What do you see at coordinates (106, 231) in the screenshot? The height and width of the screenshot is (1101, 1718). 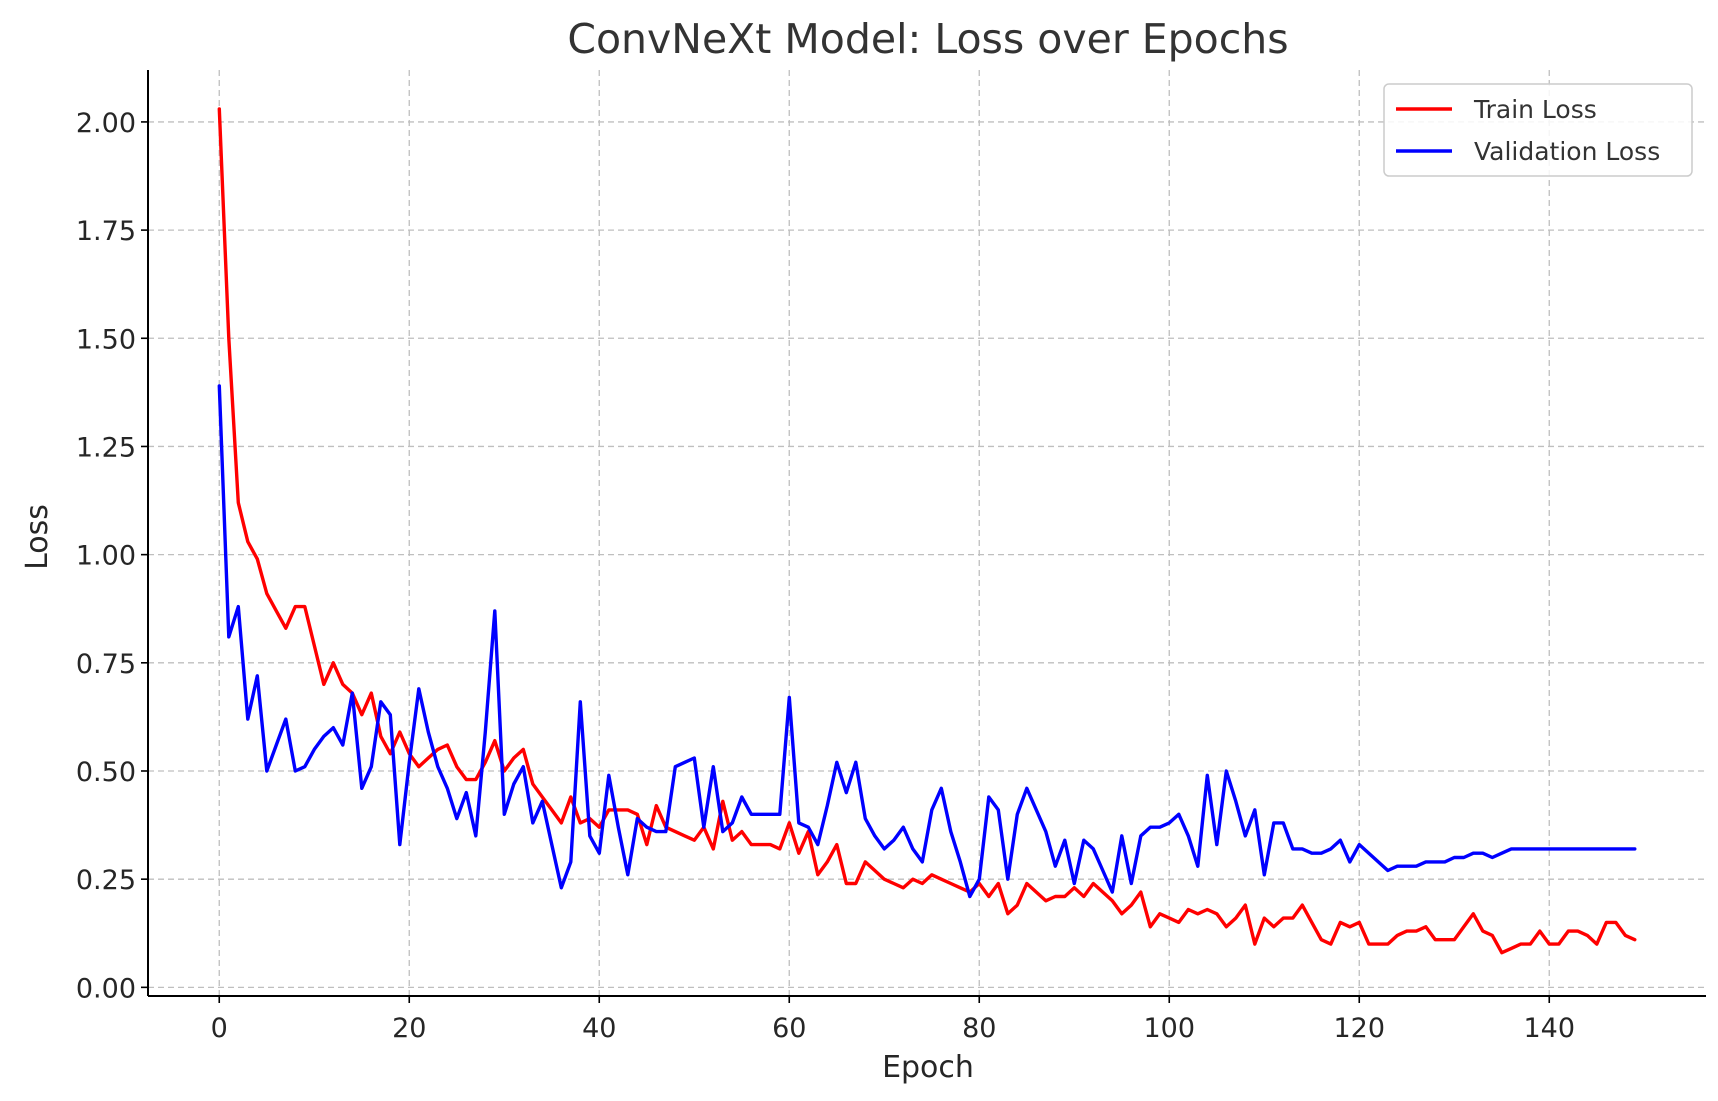 I see `y-tick-label: 1.75` at bounding box center [106, 231].